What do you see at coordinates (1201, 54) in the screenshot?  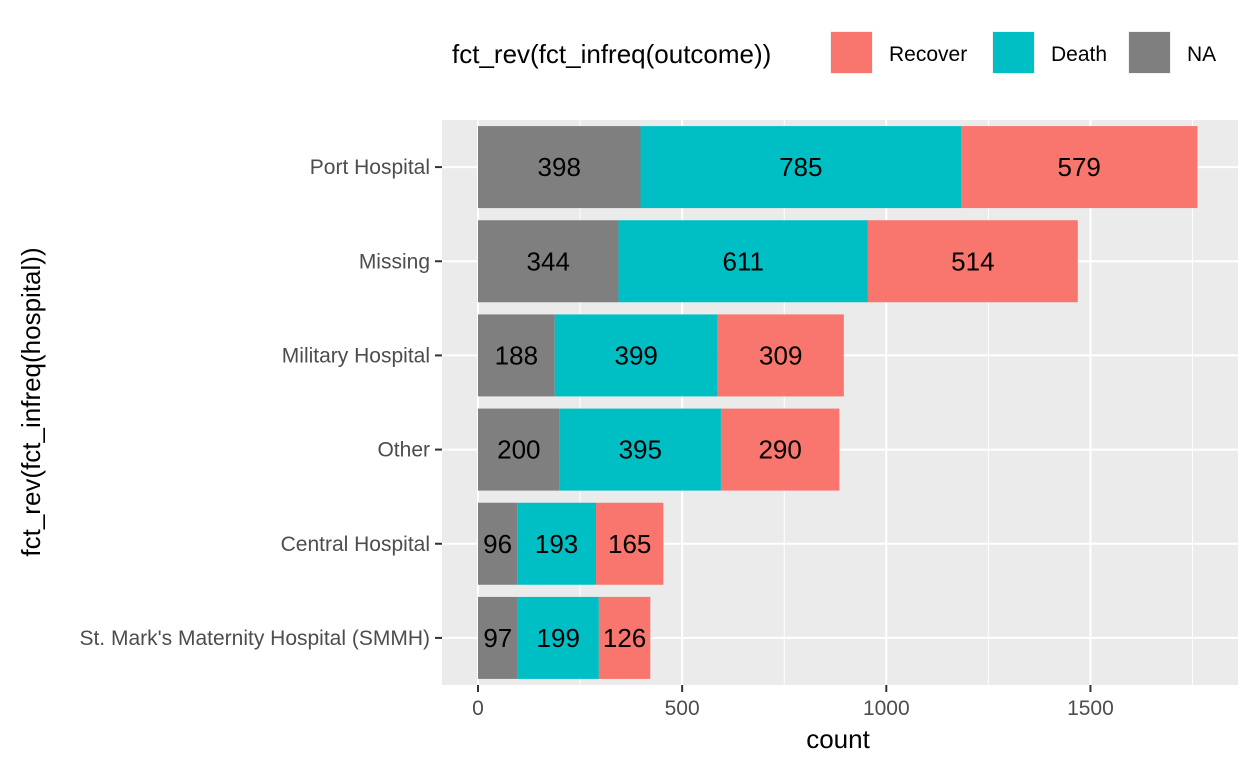 I see `legend-label-na: NA` at bounding box center [1201, 54].